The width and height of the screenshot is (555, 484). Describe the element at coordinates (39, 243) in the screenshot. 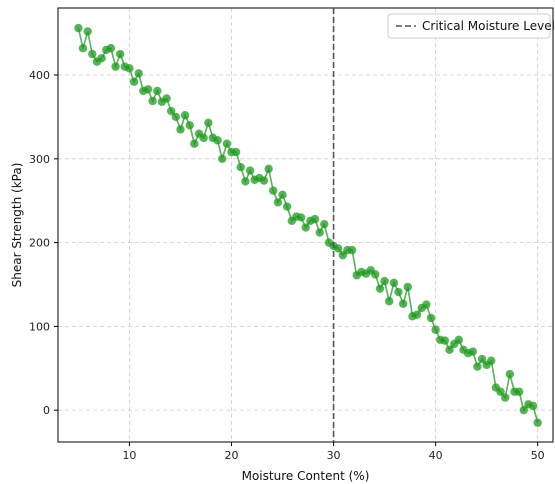

I see `y-tick-label: 200` at that location.